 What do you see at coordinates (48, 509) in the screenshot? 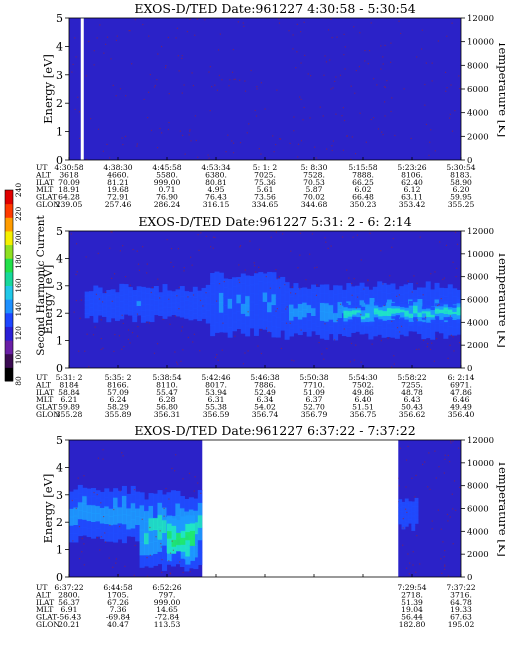
I see `y-axis-label: Energy [eV]` at bounding box center [48, 509].